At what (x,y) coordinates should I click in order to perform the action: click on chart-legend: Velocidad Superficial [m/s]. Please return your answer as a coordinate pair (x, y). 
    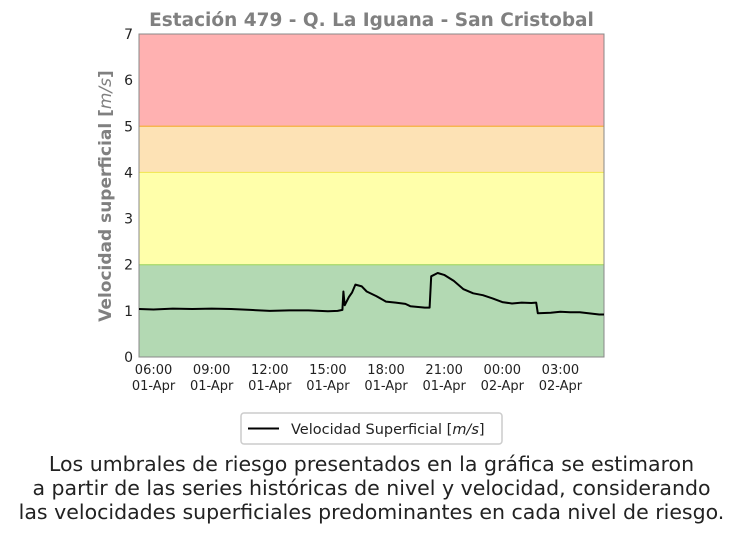
    Looking at the image, I should click on (371, 428).